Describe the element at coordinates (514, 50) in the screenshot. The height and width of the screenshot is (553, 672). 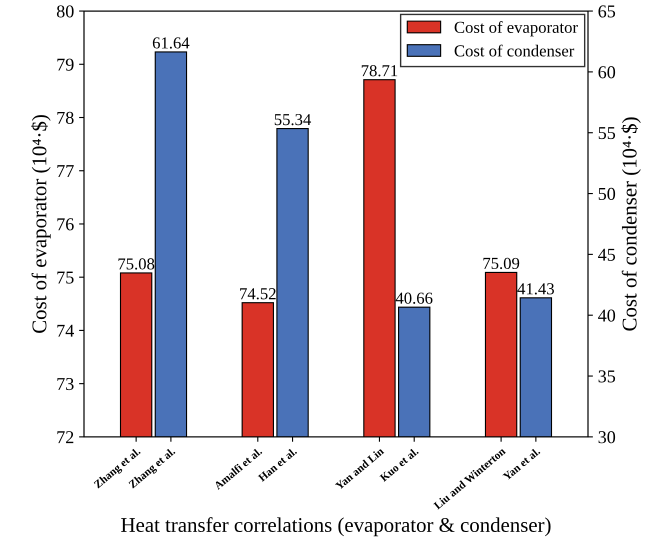
I see `legend-label: Cost of condenser` at that location.